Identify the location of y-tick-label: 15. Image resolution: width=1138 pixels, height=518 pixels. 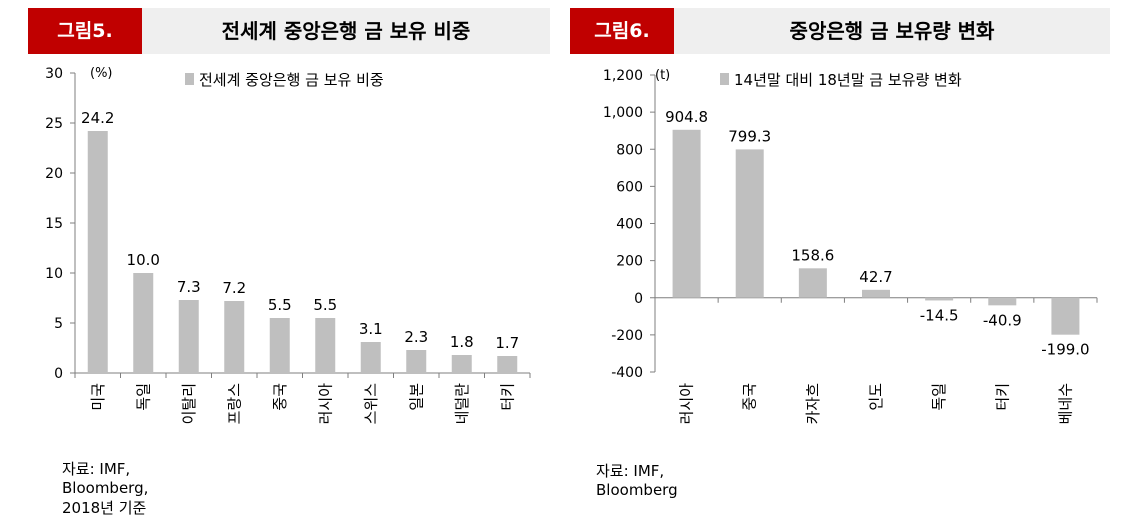
(54, 224).